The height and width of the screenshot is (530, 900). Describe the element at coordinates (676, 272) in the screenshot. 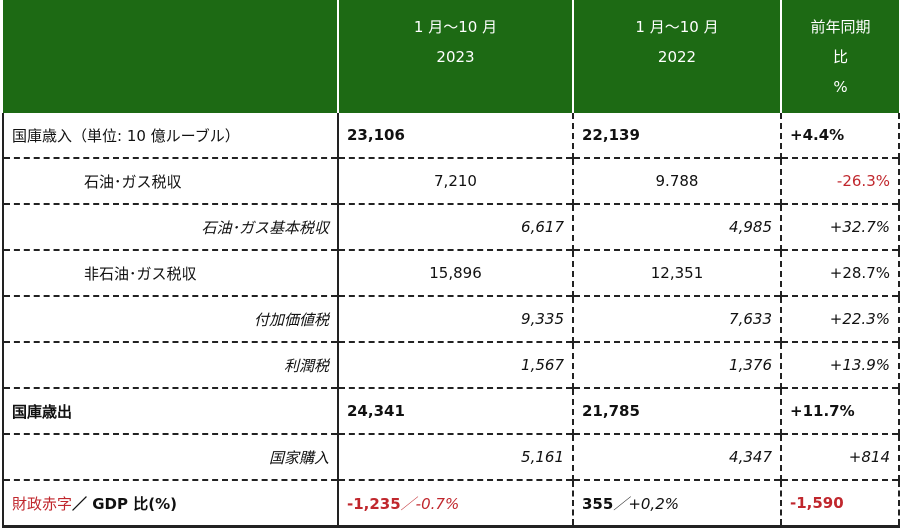

I see `value-2022: 12,351` at that location.